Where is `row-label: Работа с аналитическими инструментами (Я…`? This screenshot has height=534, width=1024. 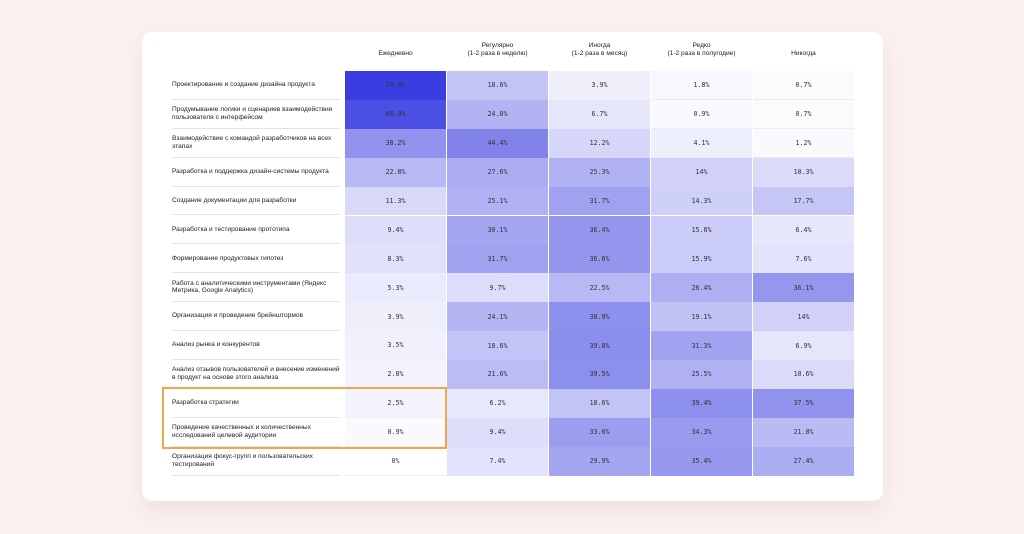
row-label: Работа с аналитическими инструментами (Я… is located at coordinates (256, 288).